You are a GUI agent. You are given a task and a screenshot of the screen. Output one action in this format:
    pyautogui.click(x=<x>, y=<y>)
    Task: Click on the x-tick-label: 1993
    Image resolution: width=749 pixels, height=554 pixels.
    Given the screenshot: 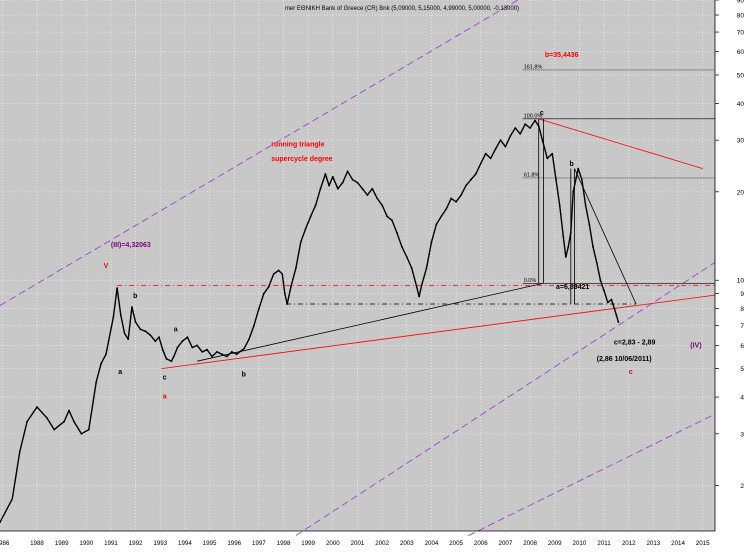 What is the action you would take?
    pyautogui.click(x=160, y=543)
    